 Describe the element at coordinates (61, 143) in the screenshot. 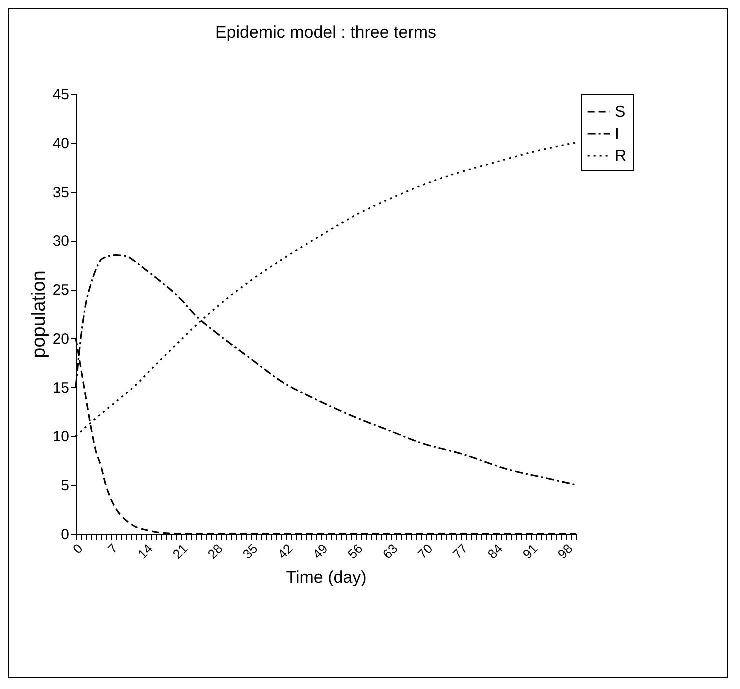

I see `y-tick-label: 40` at that location.